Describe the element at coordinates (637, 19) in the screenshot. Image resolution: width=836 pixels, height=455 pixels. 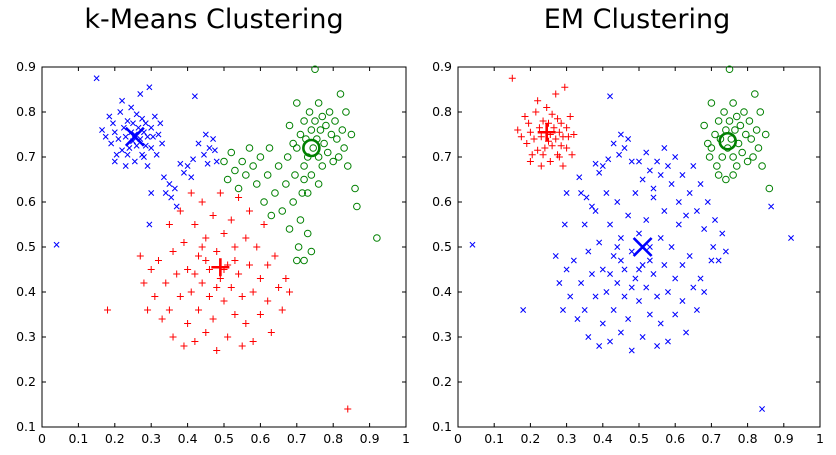
I see `chart-title: EM Clustering` at that location.